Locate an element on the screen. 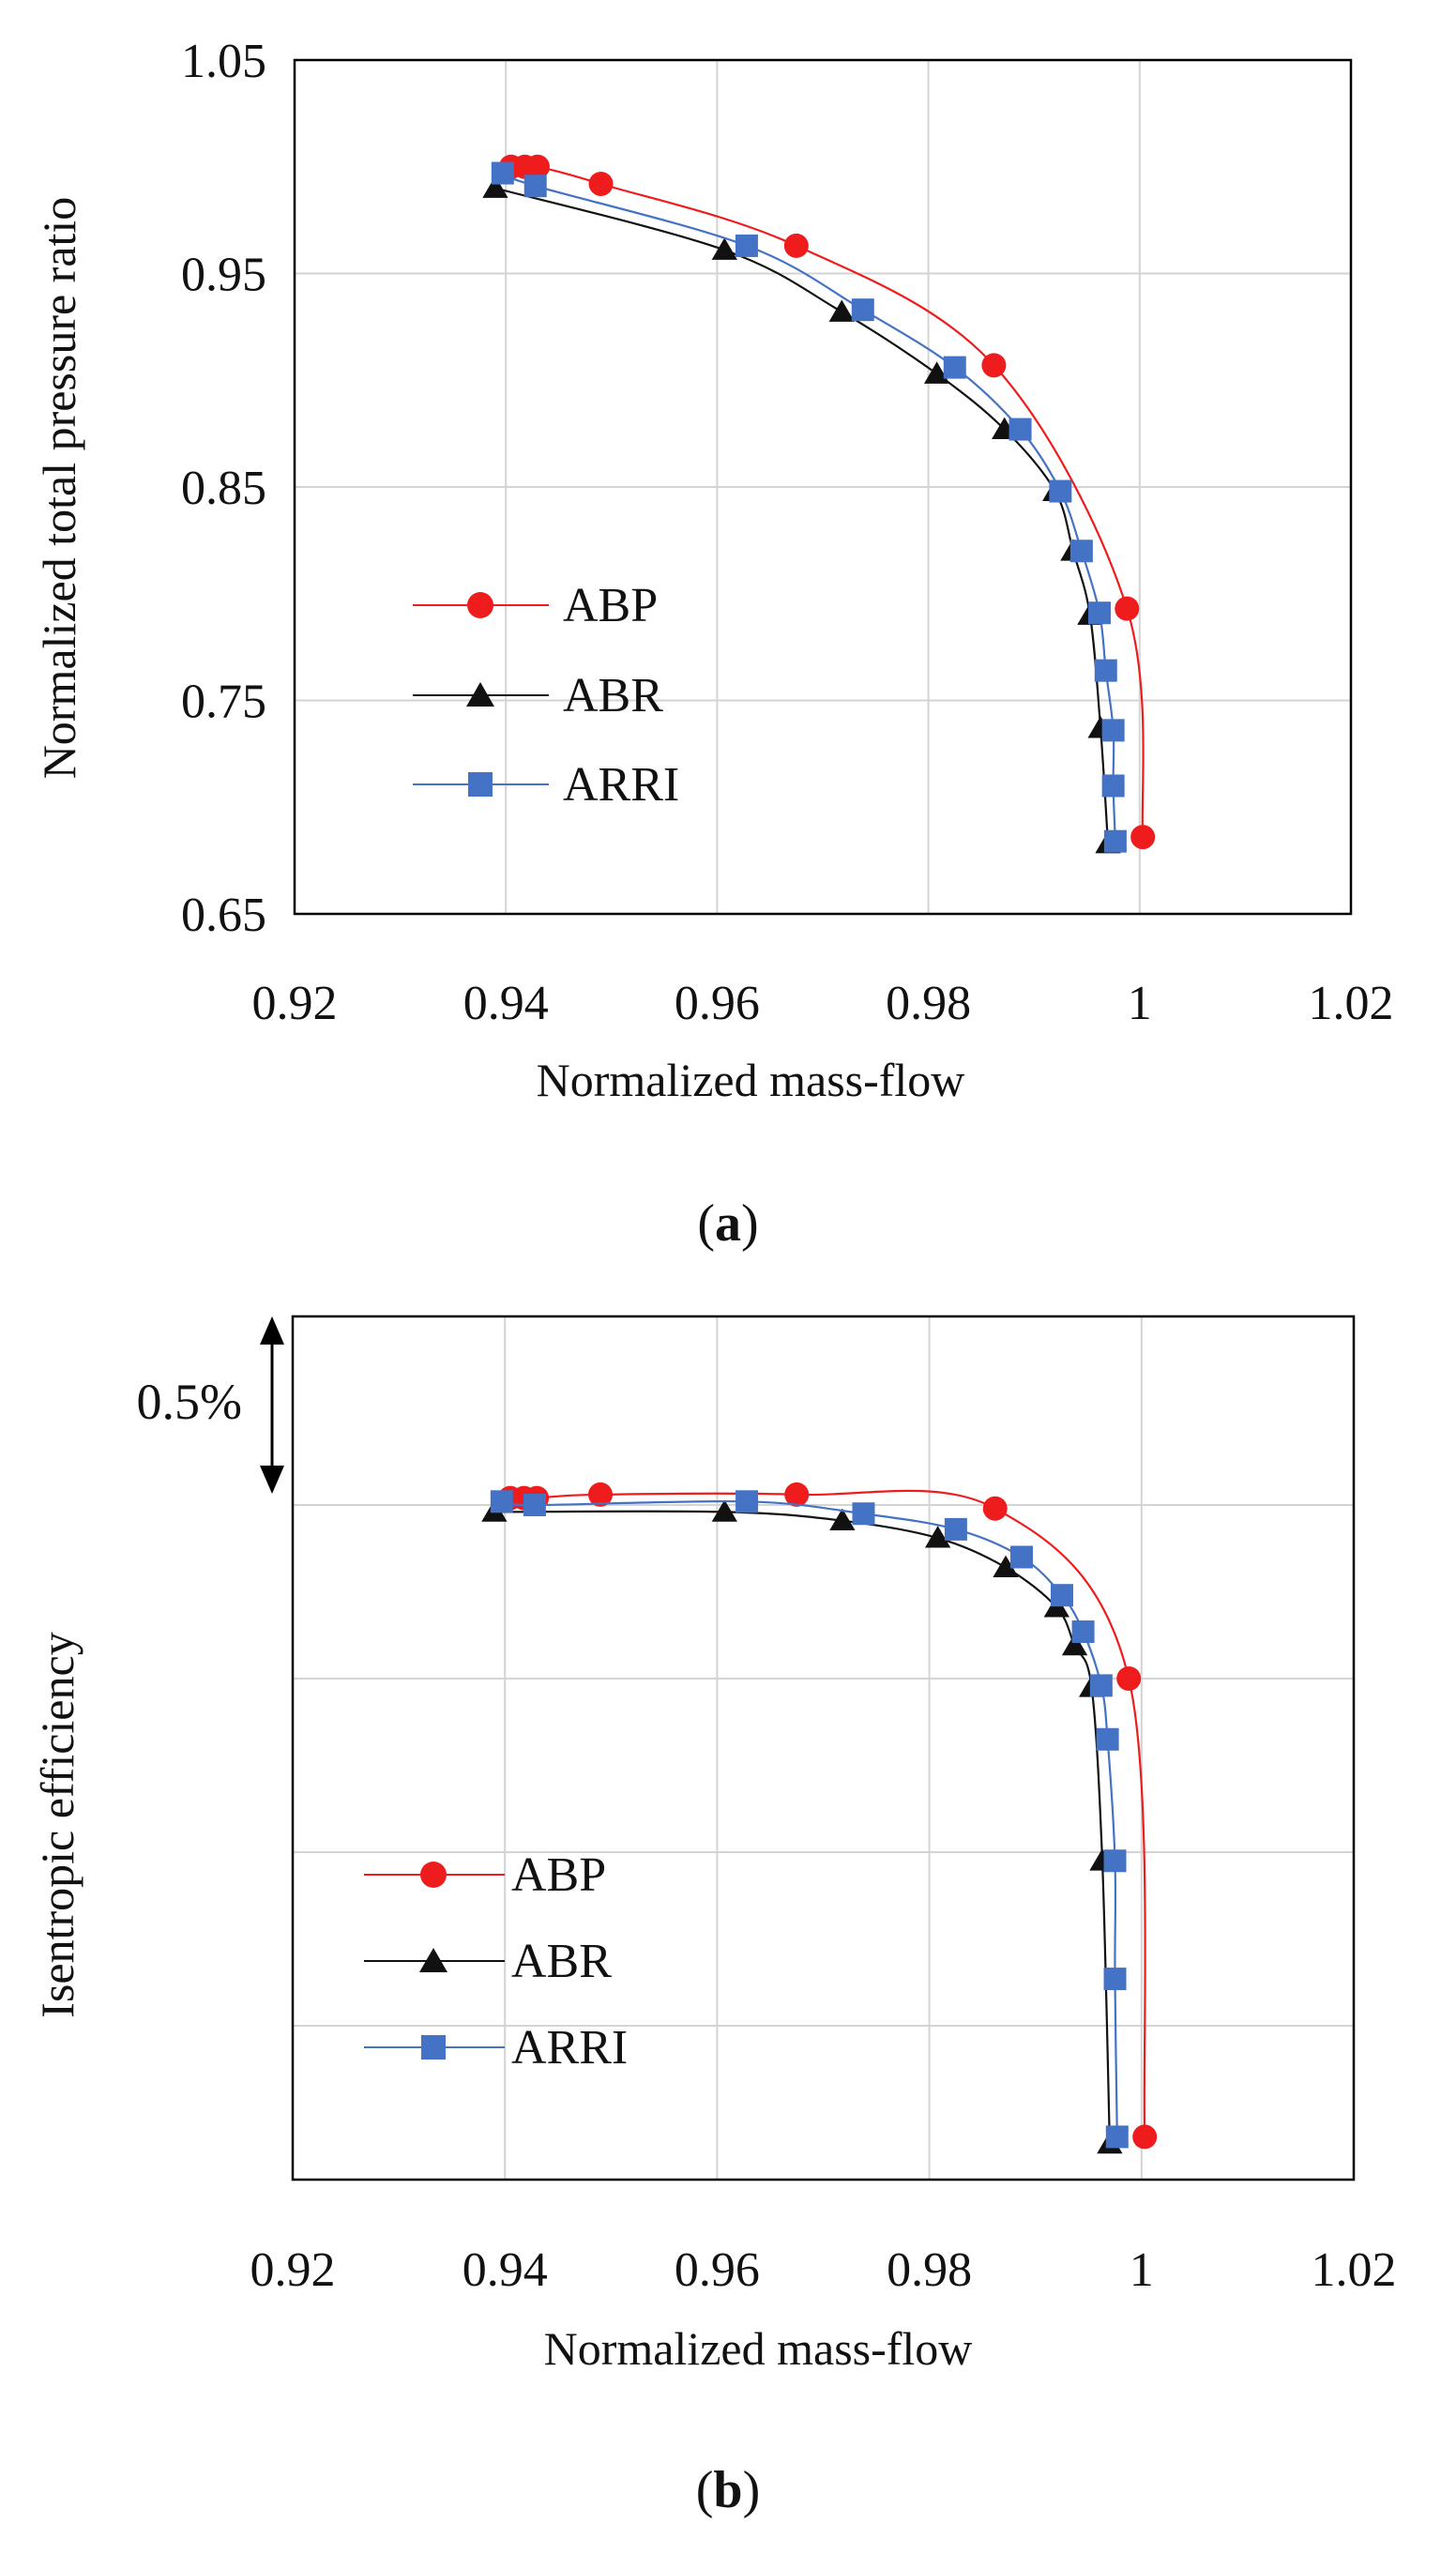  a-legend-item-abr: ABR is located at coordinates (538, 695).